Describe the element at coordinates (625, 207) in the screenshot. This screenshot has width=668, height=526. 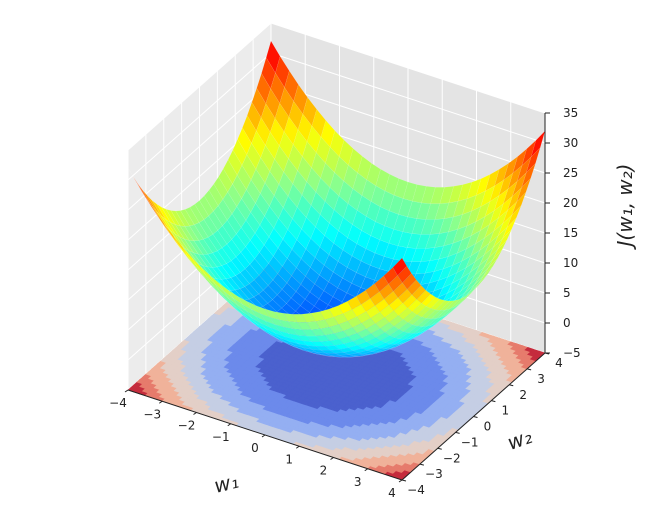
I see `z-axis-title: J(w₁, w₂)` at that location.